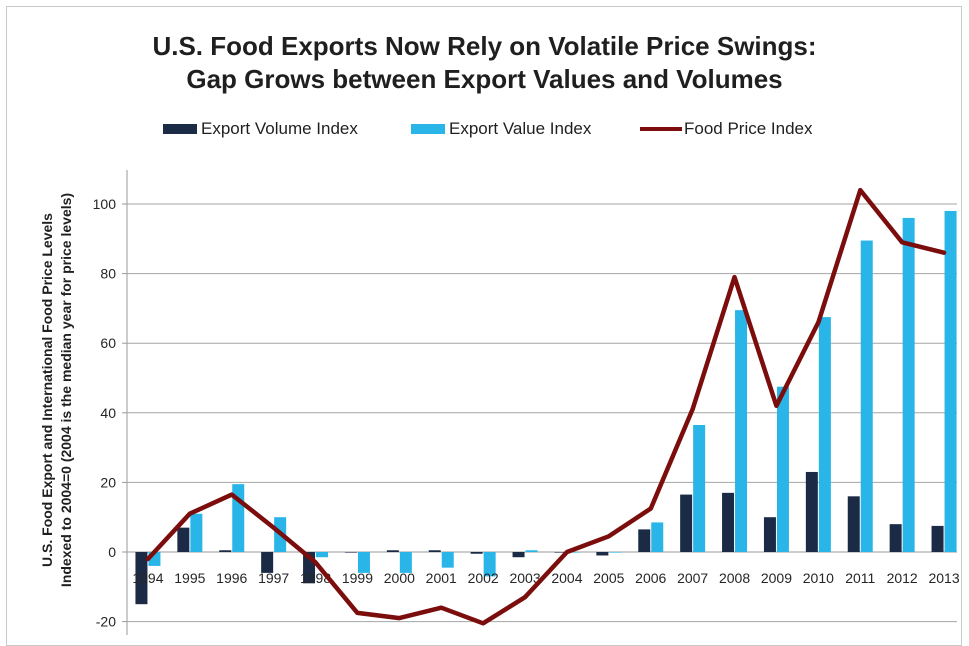 This screenshot has height=646, width=969. Describe the element at coordinates (734, 578) in the screenshot. I see `x-tick-label: 2008` at that location.